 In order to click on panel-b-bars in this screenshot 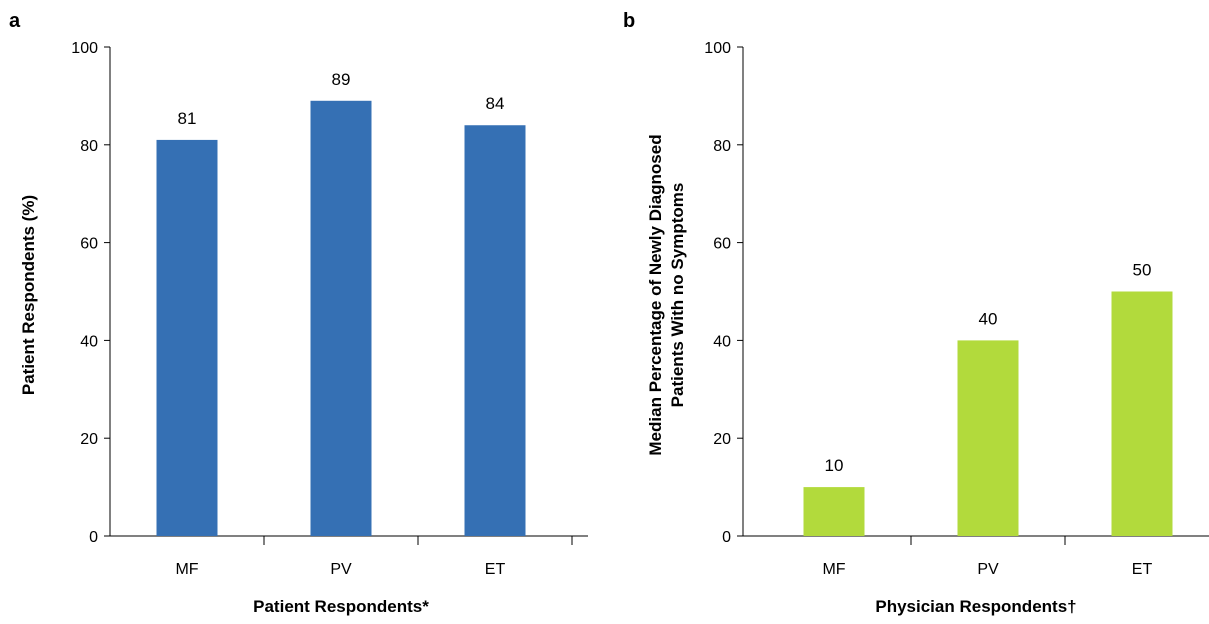, I will do `click(988, 413)`.